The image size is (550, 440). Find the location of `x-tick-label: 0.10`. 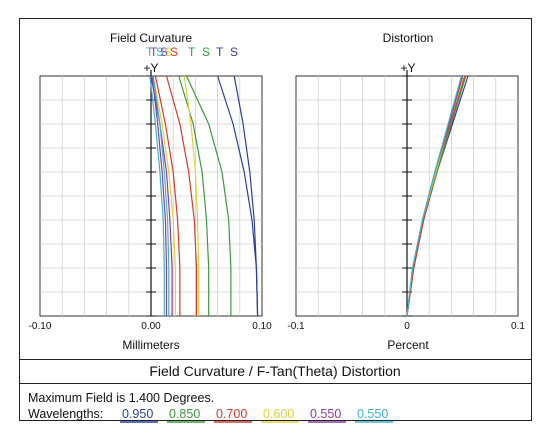

x-tick-label: 0.10 is located at coordinates (262, 326).